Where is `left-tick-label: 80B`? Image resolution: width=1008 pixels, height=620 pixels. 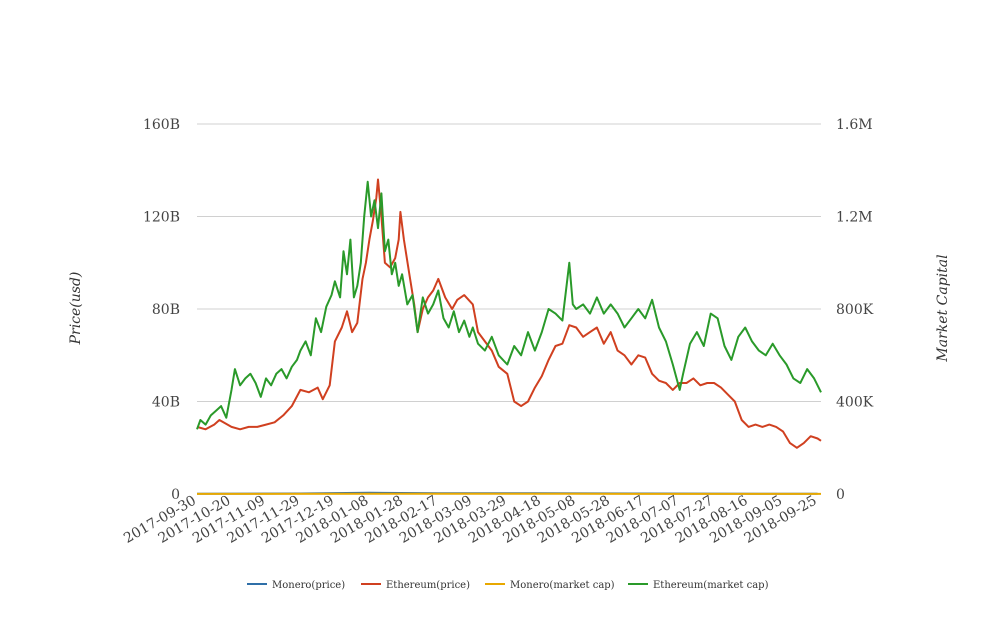
left-tick-label: 80B is located at coordinates (166, 310).